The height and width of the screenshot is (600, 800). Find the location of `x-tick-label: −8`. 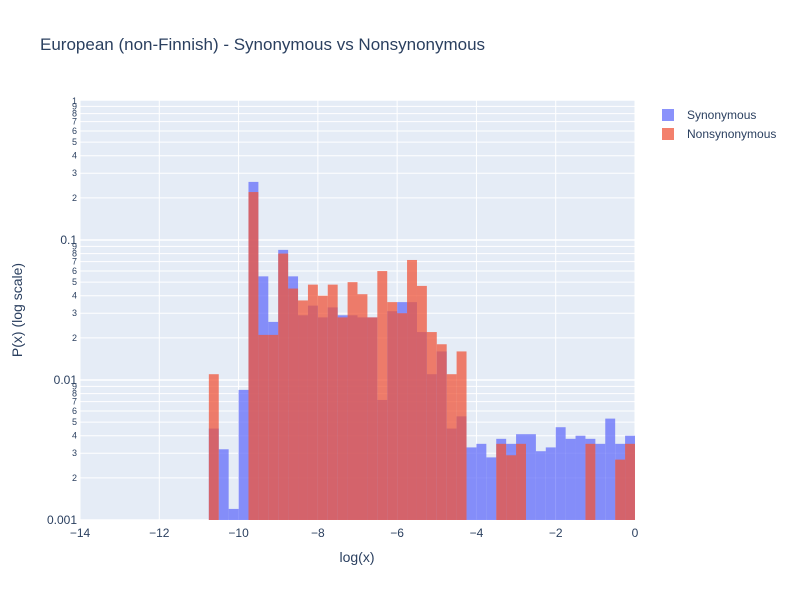

x-tick-label: −8 is located at coordinates (318, 533).